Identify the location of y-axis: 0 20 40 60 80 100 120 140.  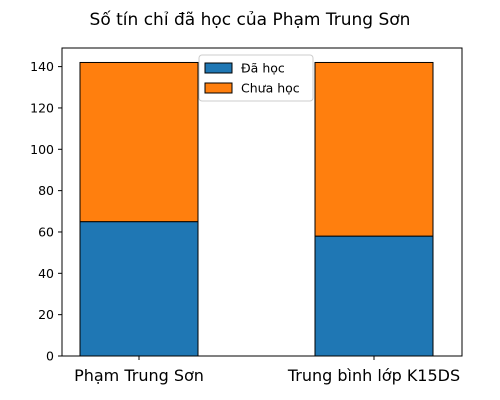
(46, 211).